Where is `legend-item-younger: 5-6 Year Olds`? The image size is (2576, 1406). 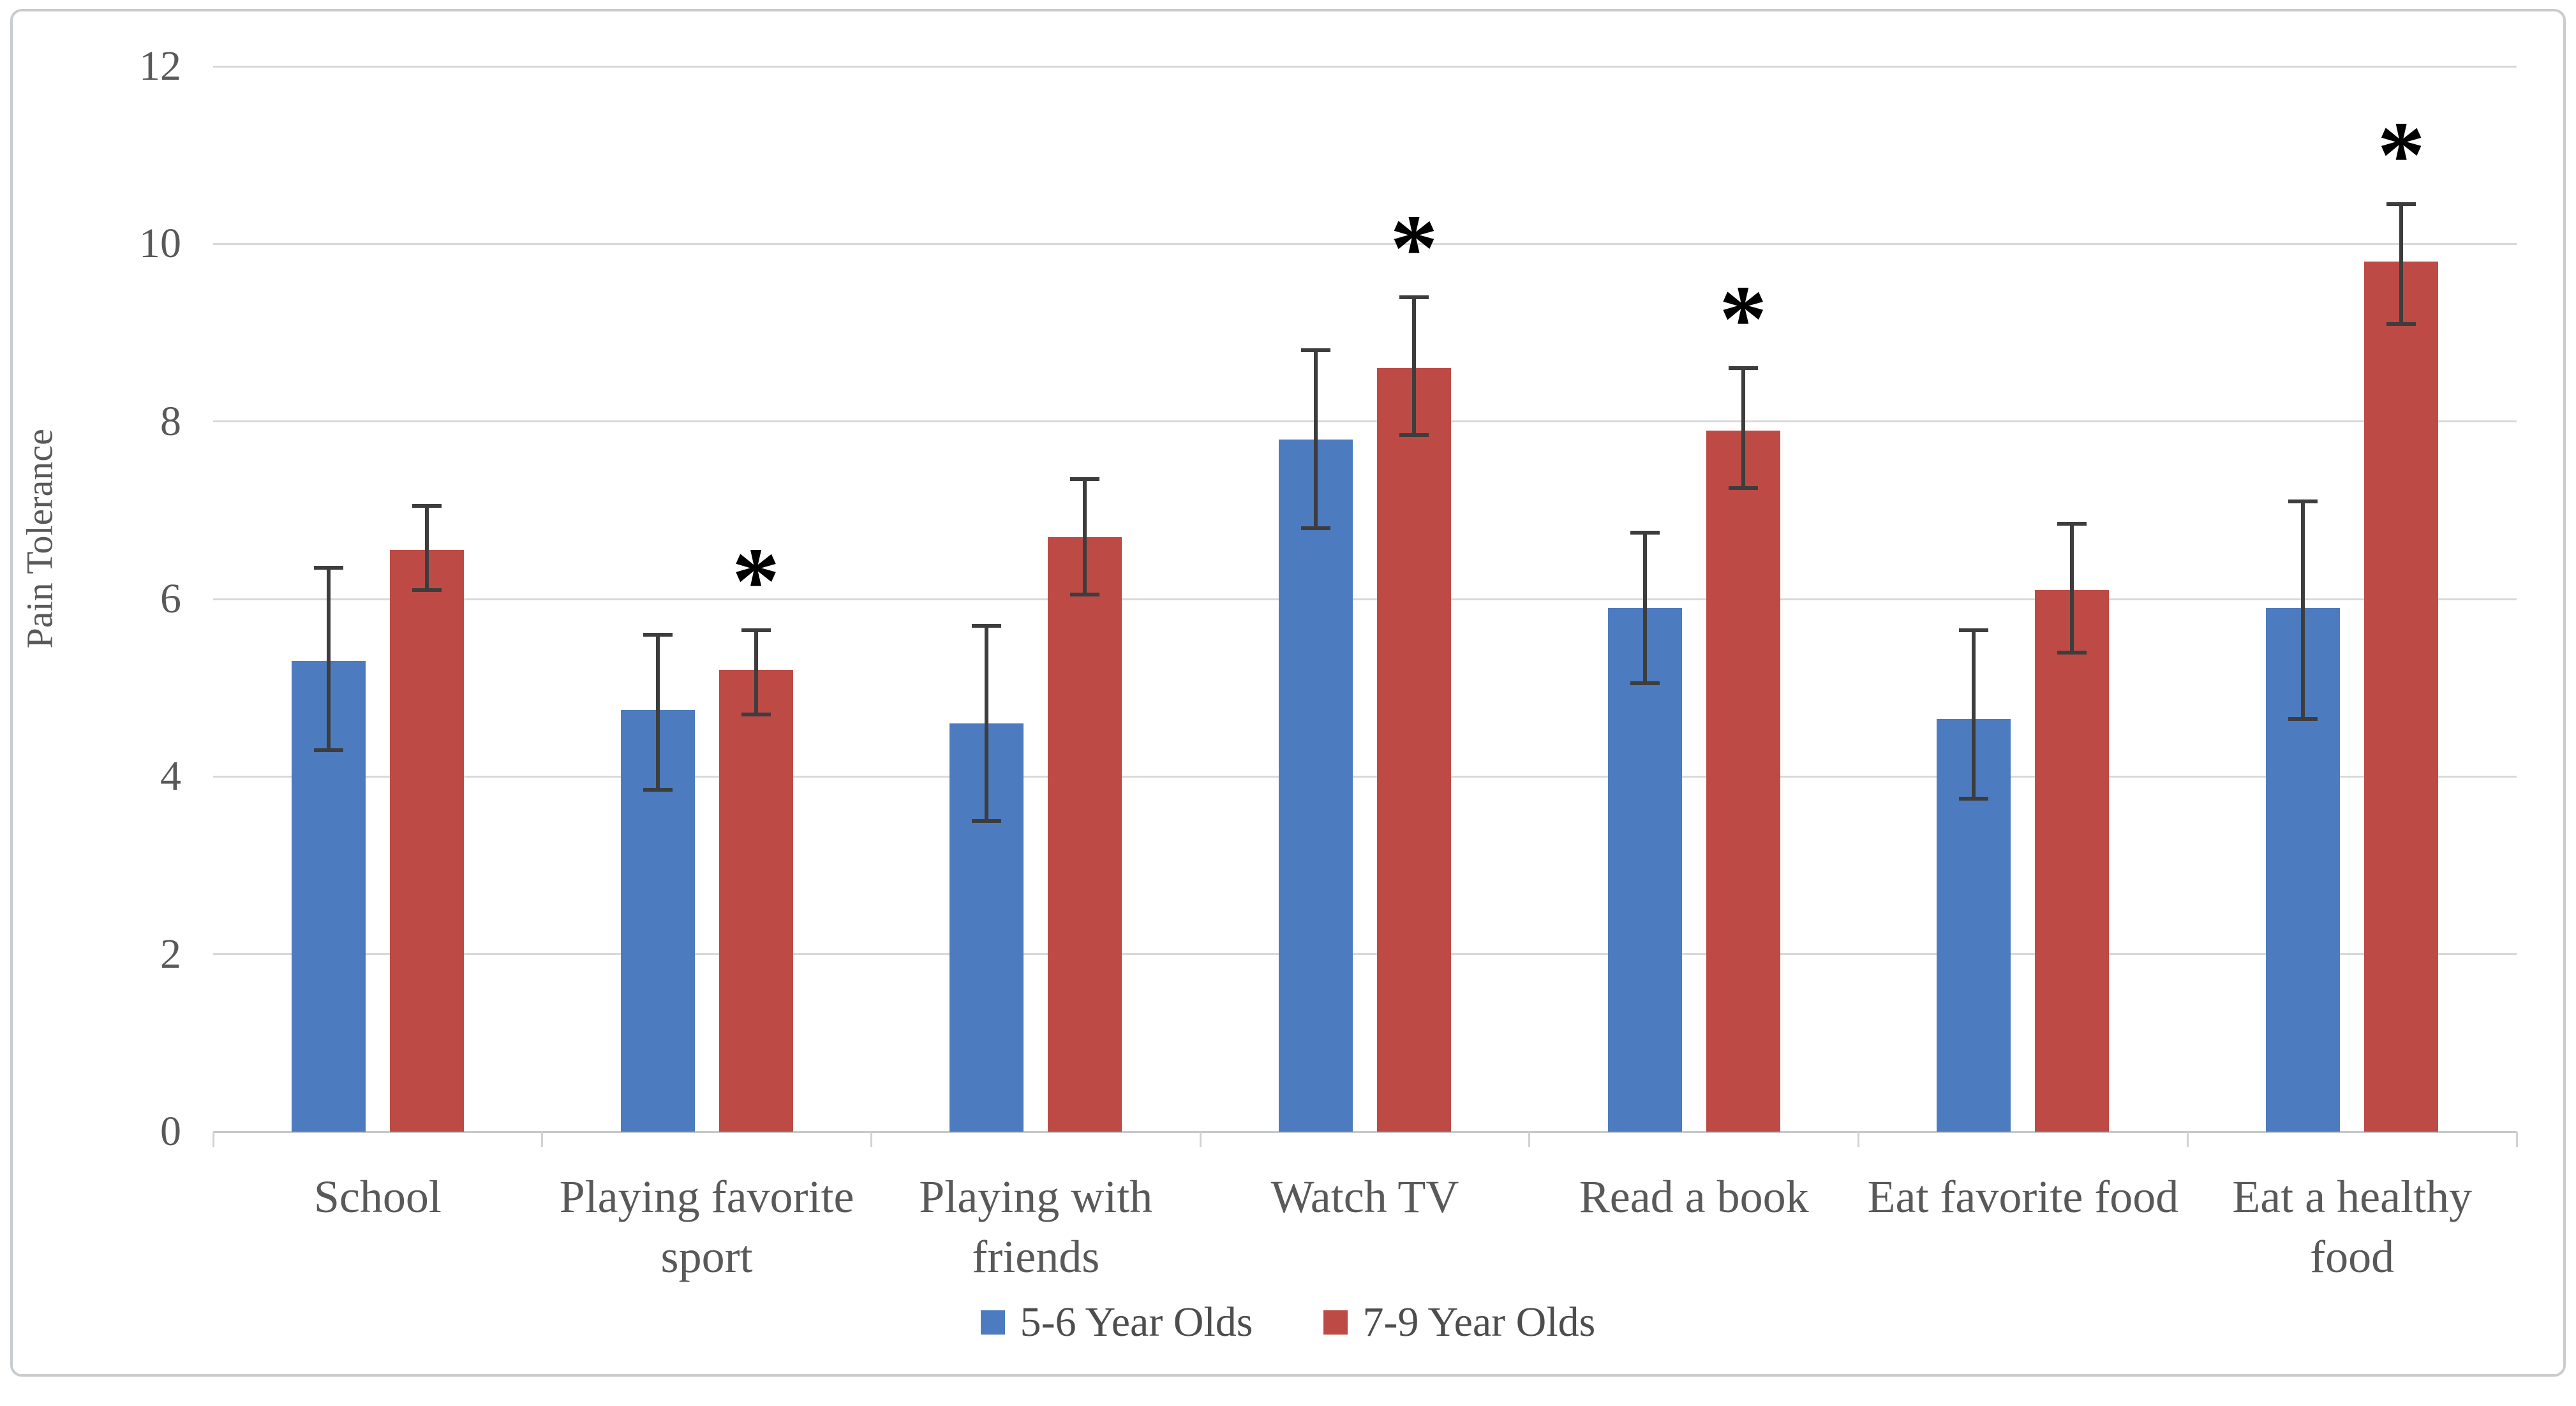 legend-item-younger: 5-6 Year Olds is located at coordinates (1116, 1322).